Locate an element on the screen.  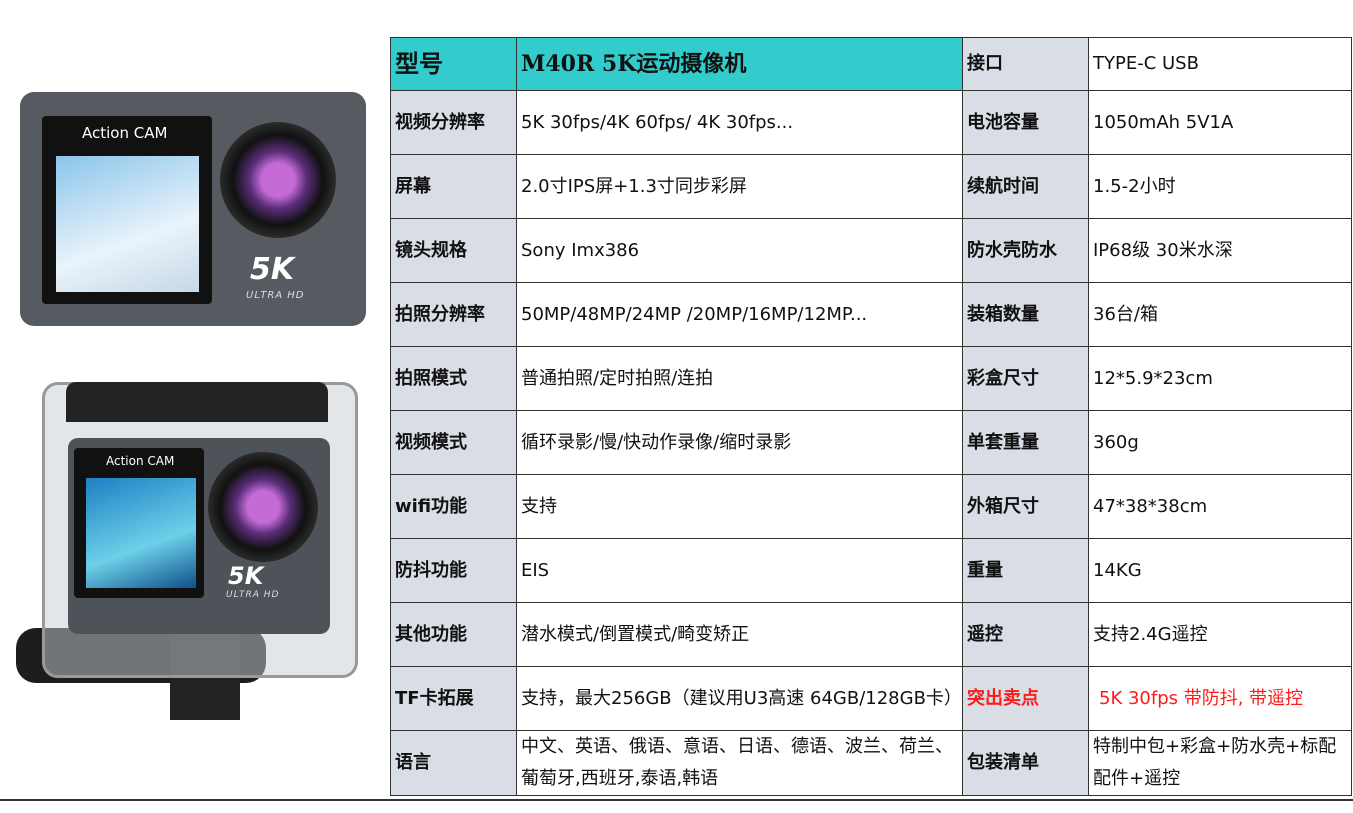
spec-value: 支持，最大256GB（建议用U3高速 64GB/128GB卡） is located at coordinates (739, 698).